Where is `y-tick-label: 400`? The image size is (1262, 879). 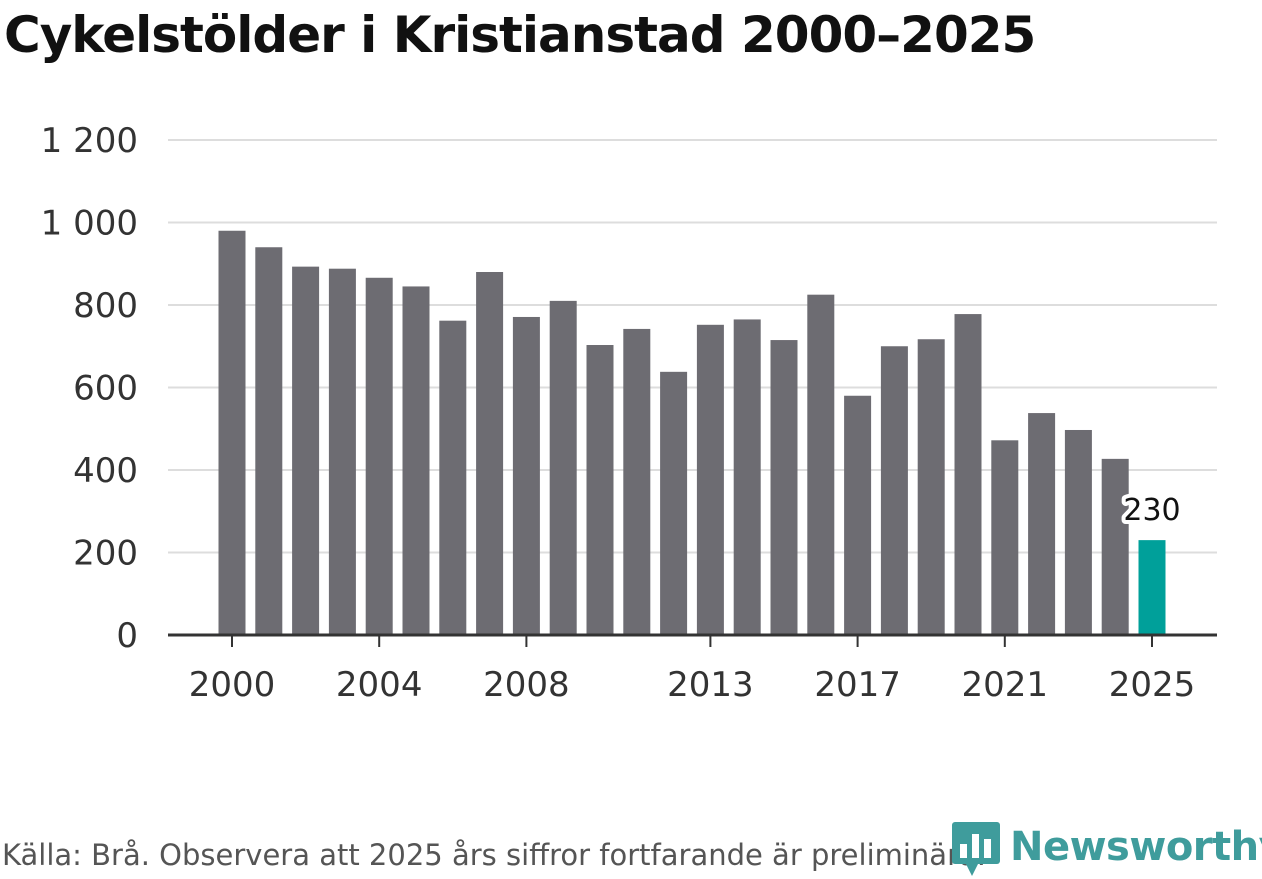 y-tick-label: 400 is located at coordinates (105, 471).